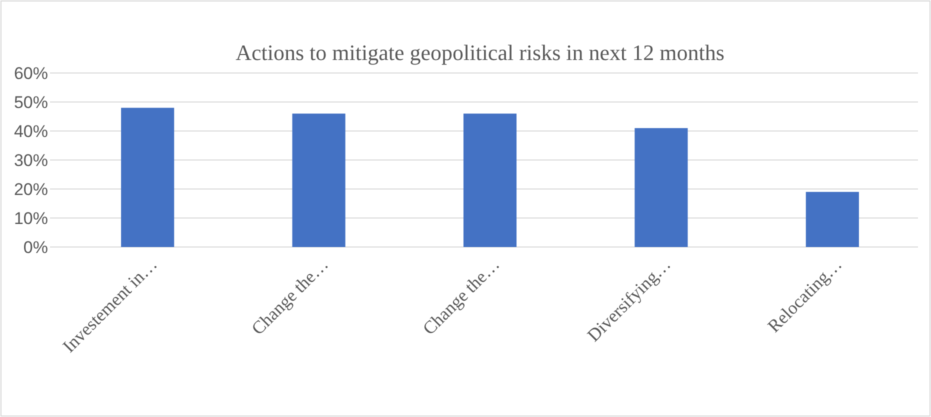 The height and width of the screenshot is (417, 931). Describe the element at coordinates (480, 52) in the screenshot. I see `chart-title: Actions to mitigate geopolitical risks in next 12 months` at that location.